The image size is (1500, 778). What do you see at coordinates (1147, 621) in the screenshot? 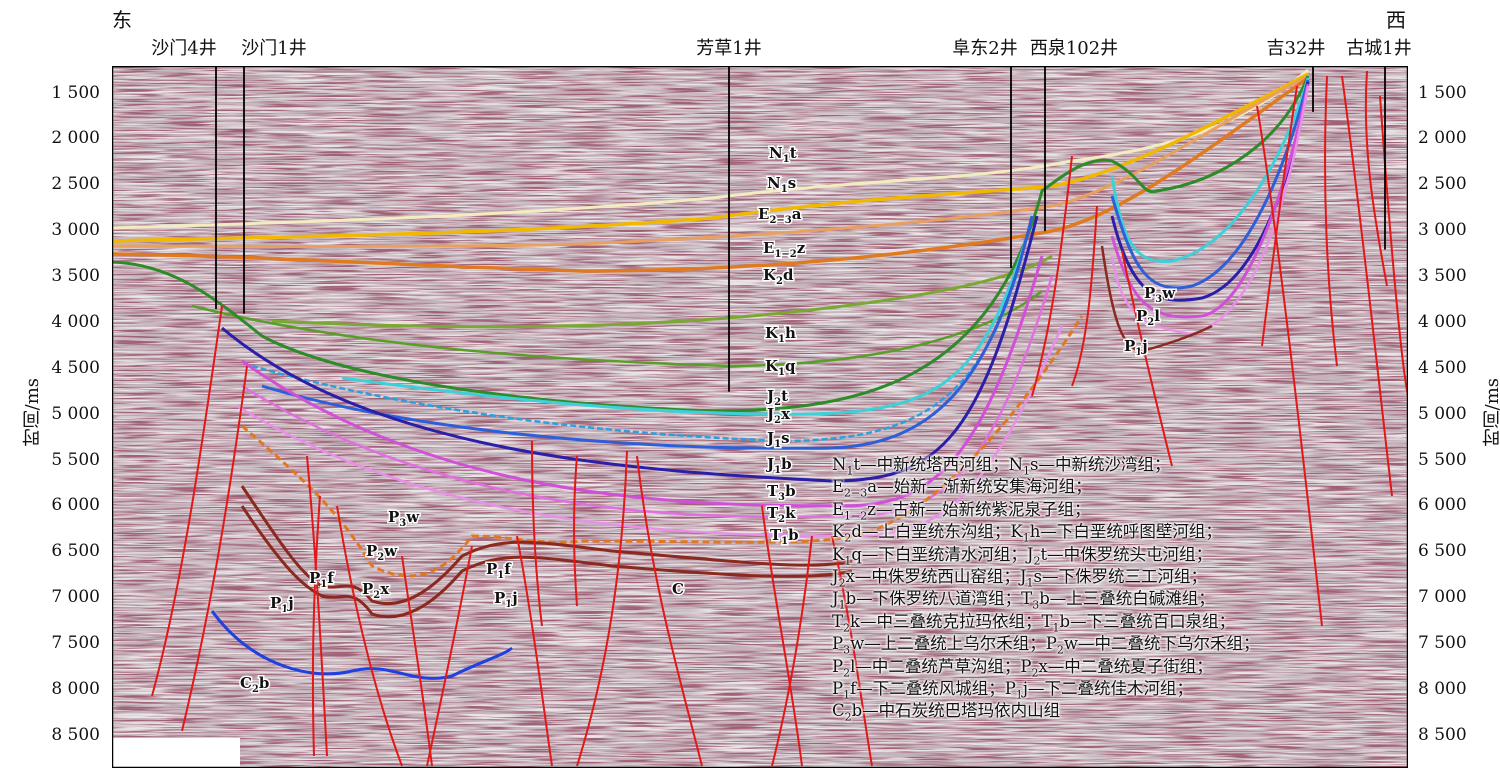
I see `legend-text: b—下三叠统百口泉组；` at bounding box center [1147, 621].